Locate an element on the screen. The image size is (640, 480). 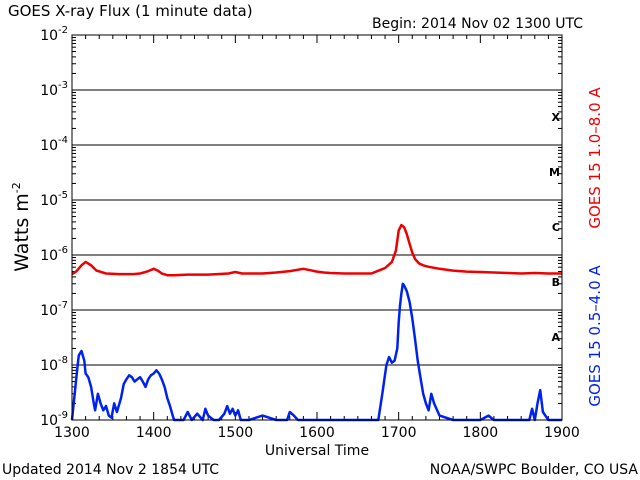
y-axis-label-main: Watts m is located at coordinates (22, 232).